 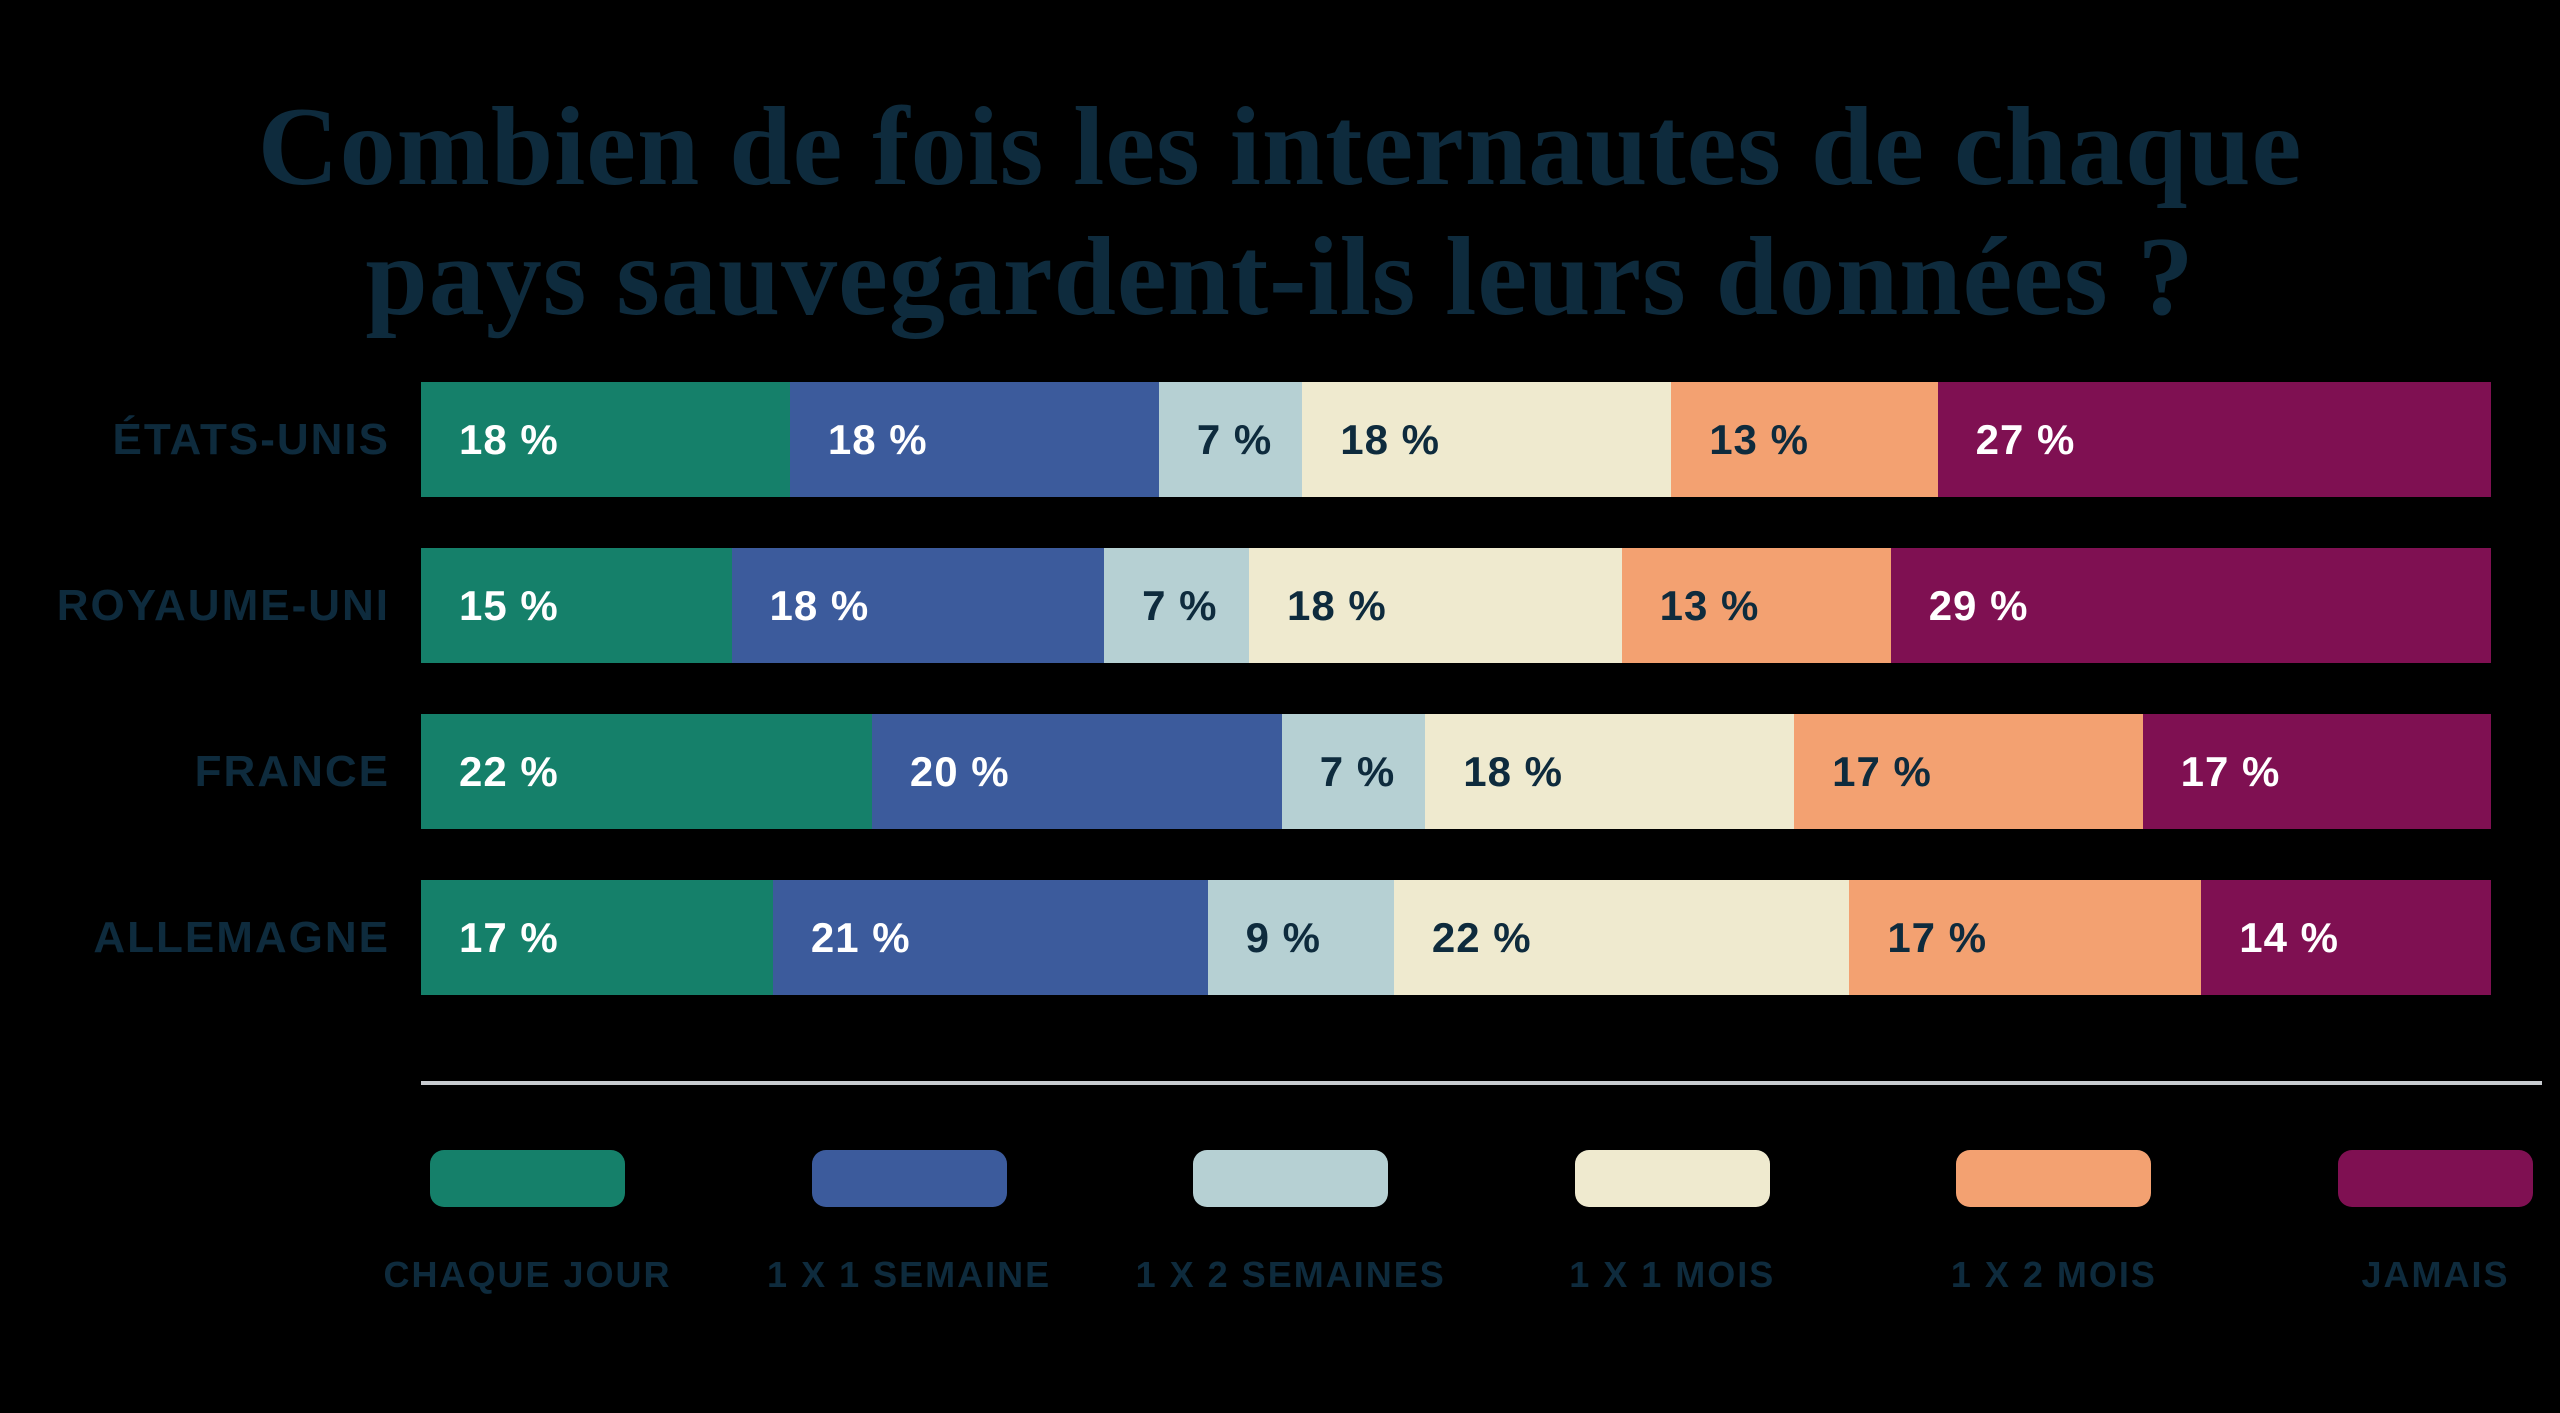 I want to click on bar-row: FRANCE 22 % 20 % 7 % 18 % 17 % 17 %, so click(x=1280, y=771).